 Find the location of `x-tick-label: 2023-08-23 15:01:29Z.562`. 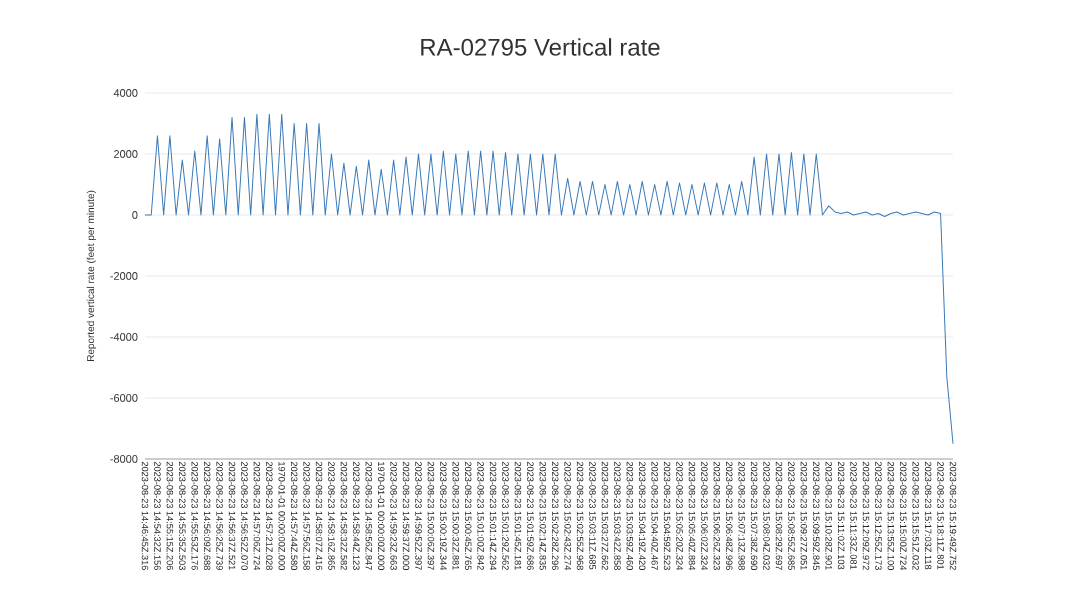

x-tick-label: 2023-08-23 15:01:29Z.562 is located at coordinates (505, 515).